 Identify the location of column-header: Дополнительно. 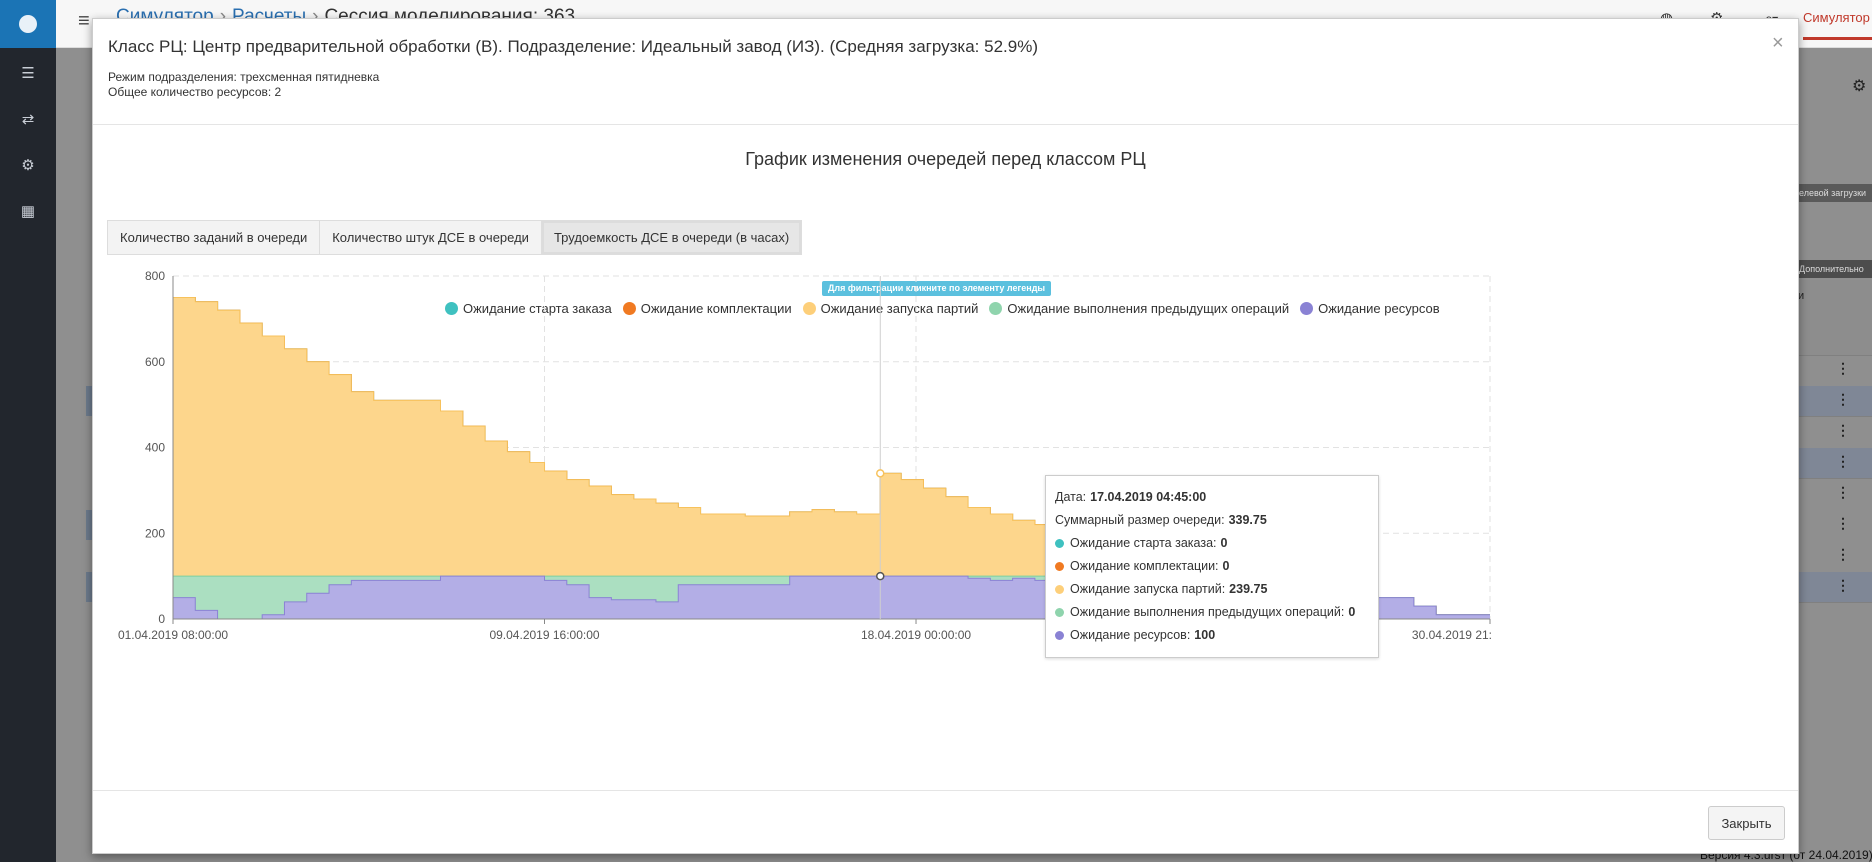
(1833, 269).